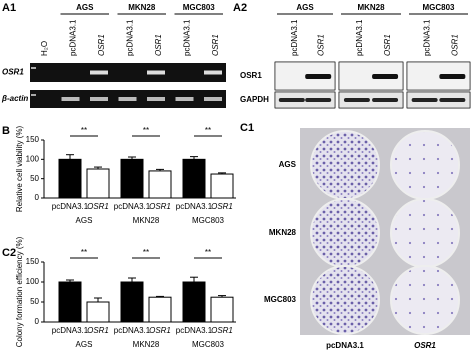  I want to click on y-tick-label: 100, so click(33, 158).